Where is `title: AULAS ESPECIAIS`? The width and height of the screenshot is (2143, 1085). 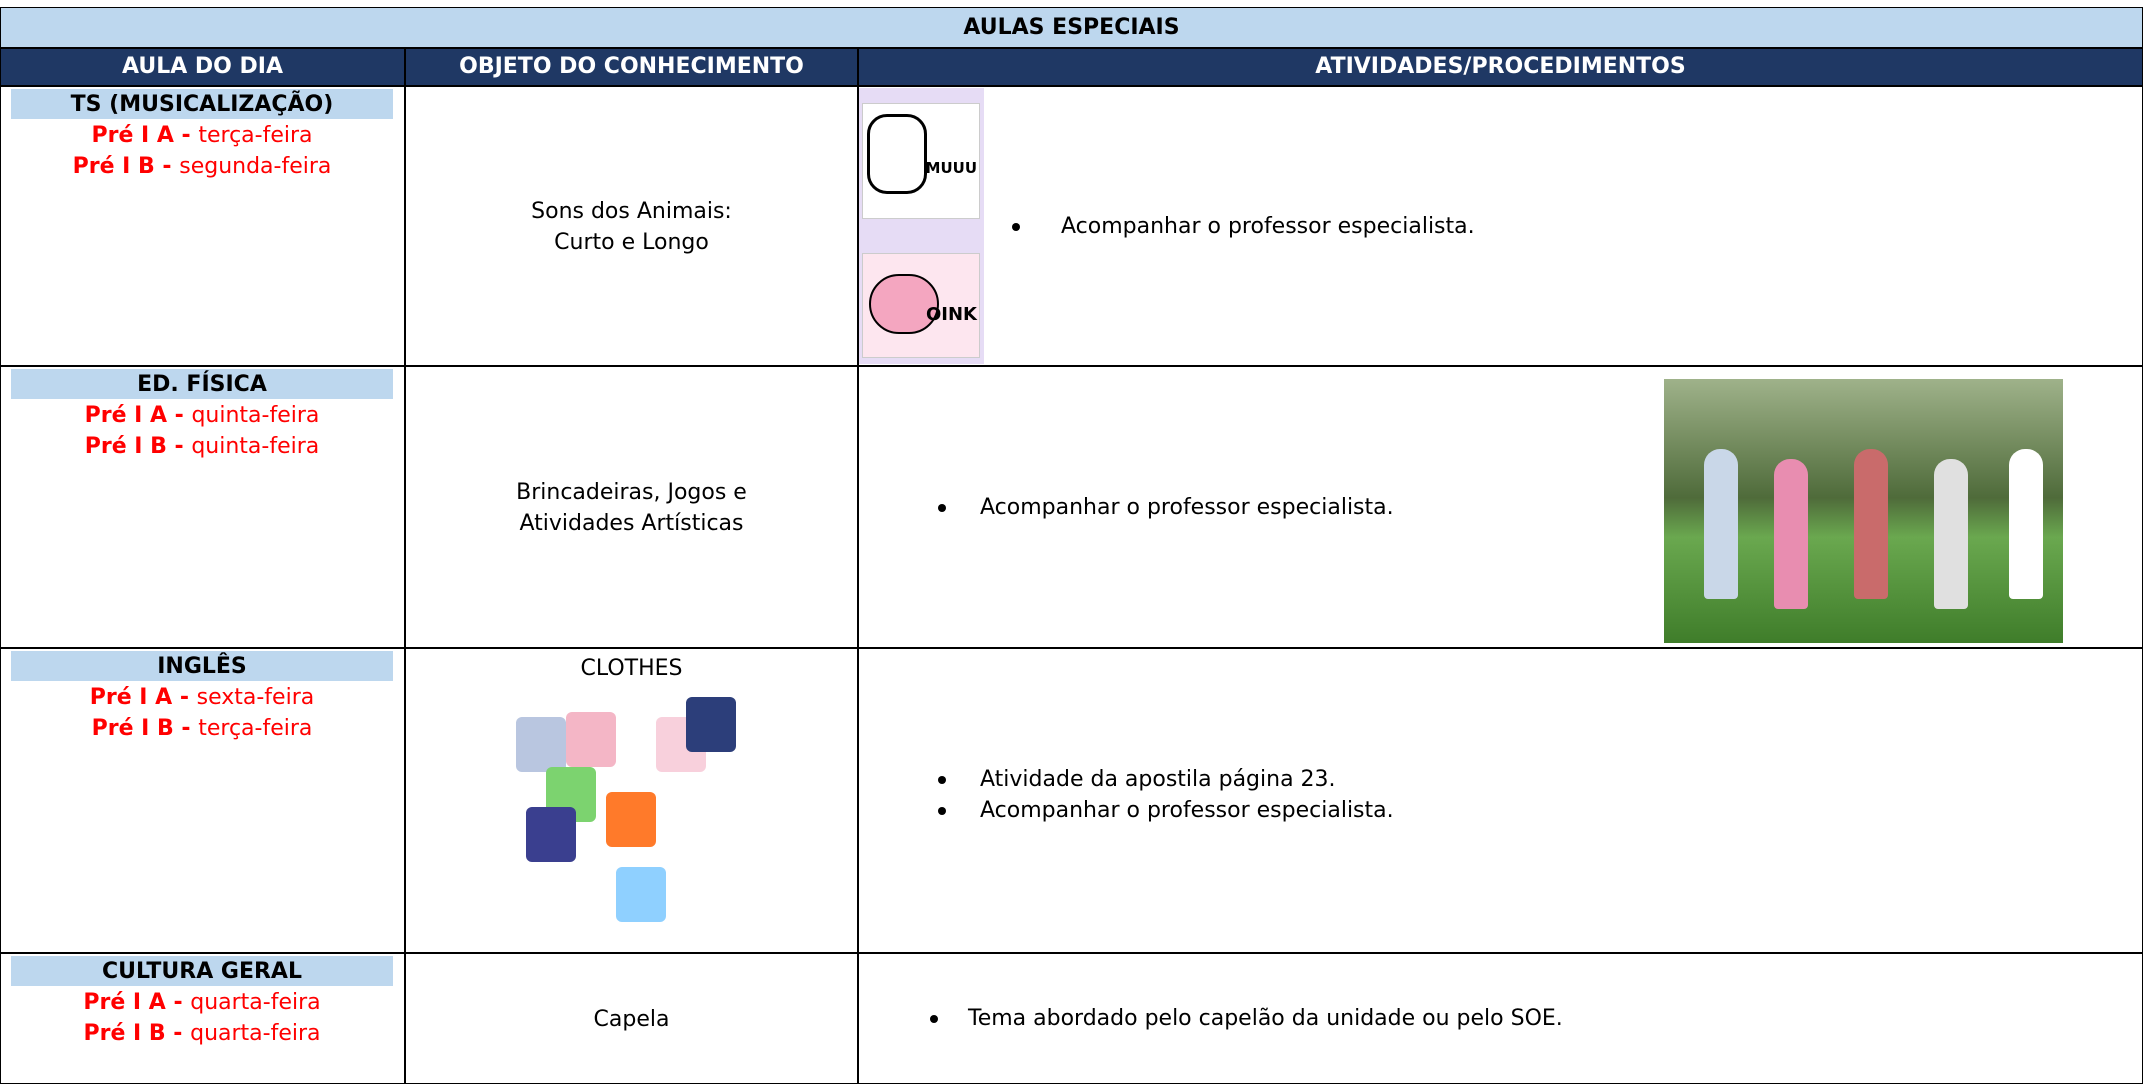
title: AULAS ESPECIAIS is located at coordinates (1071, 27).